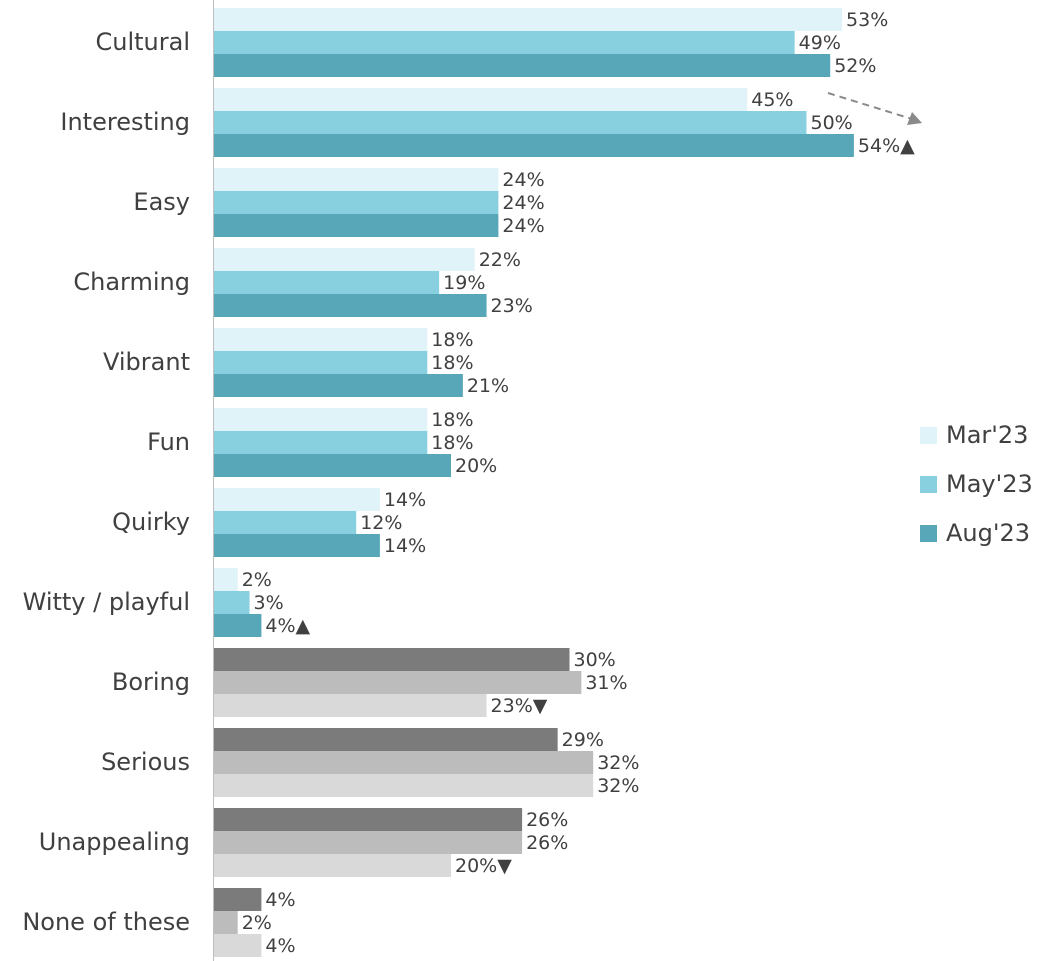 The image size is (1048, 961). Describe the element at coordinates (125, 122) in the screenshot. I see `category-label: Interesting` at that location.